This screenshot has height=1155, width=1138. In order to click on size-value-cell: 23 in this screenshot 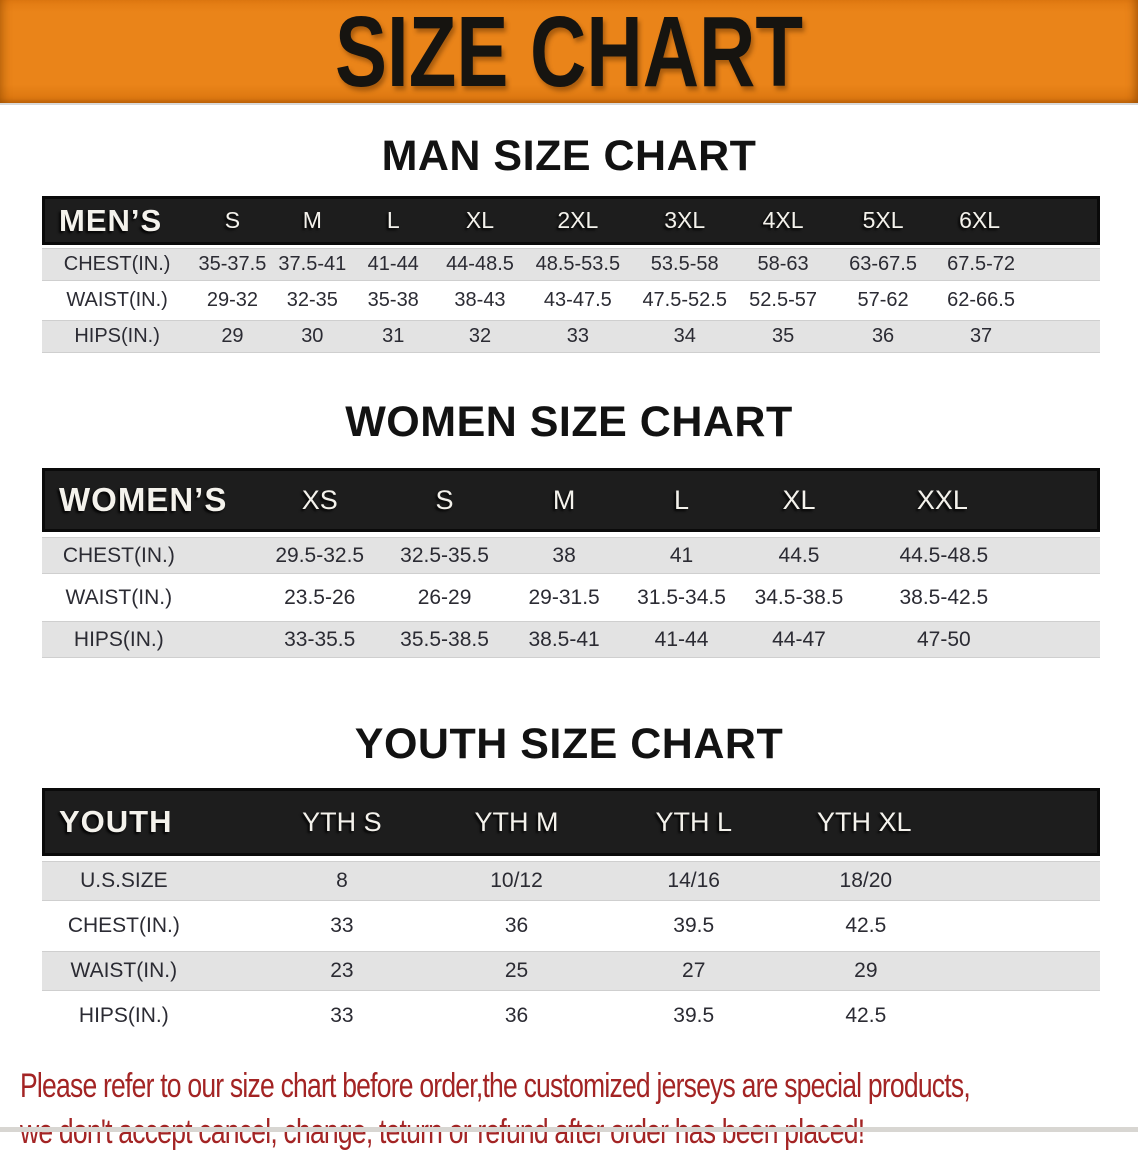, I will do `click(342, 968)`.